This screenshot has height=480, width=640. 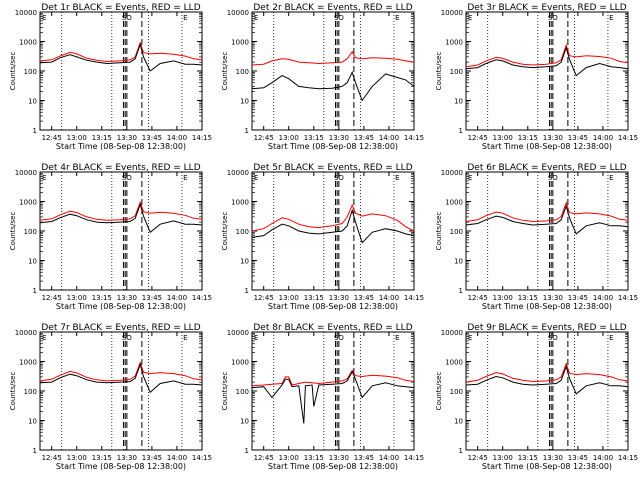 I want to click on chart-title: Det 2r BLACK = Events, RED = LLD, so click(x=332, y=8).